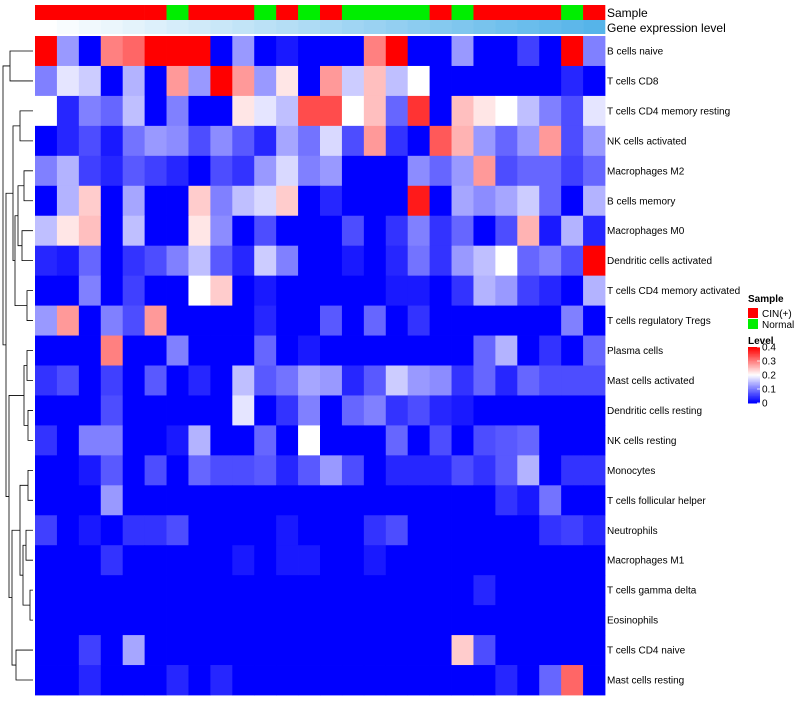  I want to click on row-label: T cells CD8, so click(633, 81).